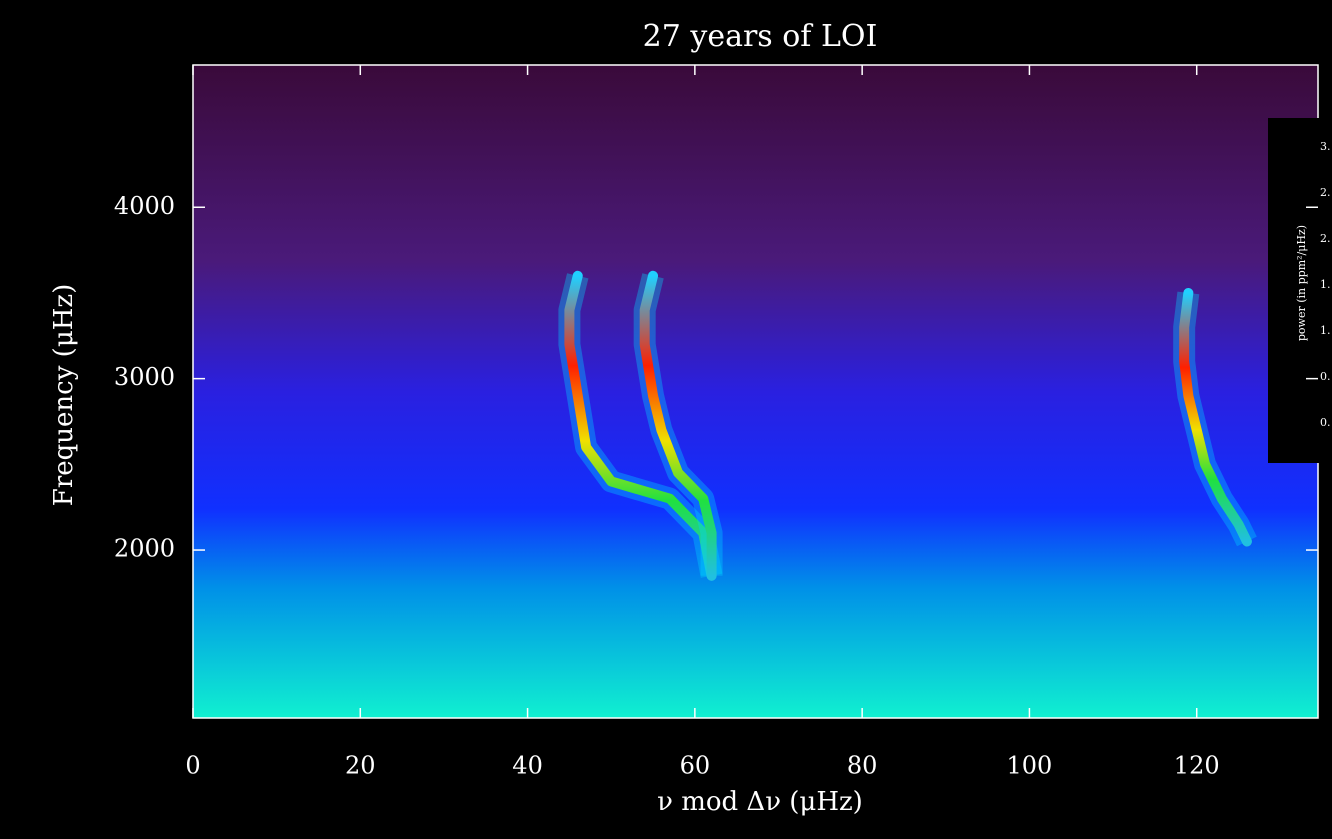  I want to click on colorbar-label: 3., so click(1325, 146).